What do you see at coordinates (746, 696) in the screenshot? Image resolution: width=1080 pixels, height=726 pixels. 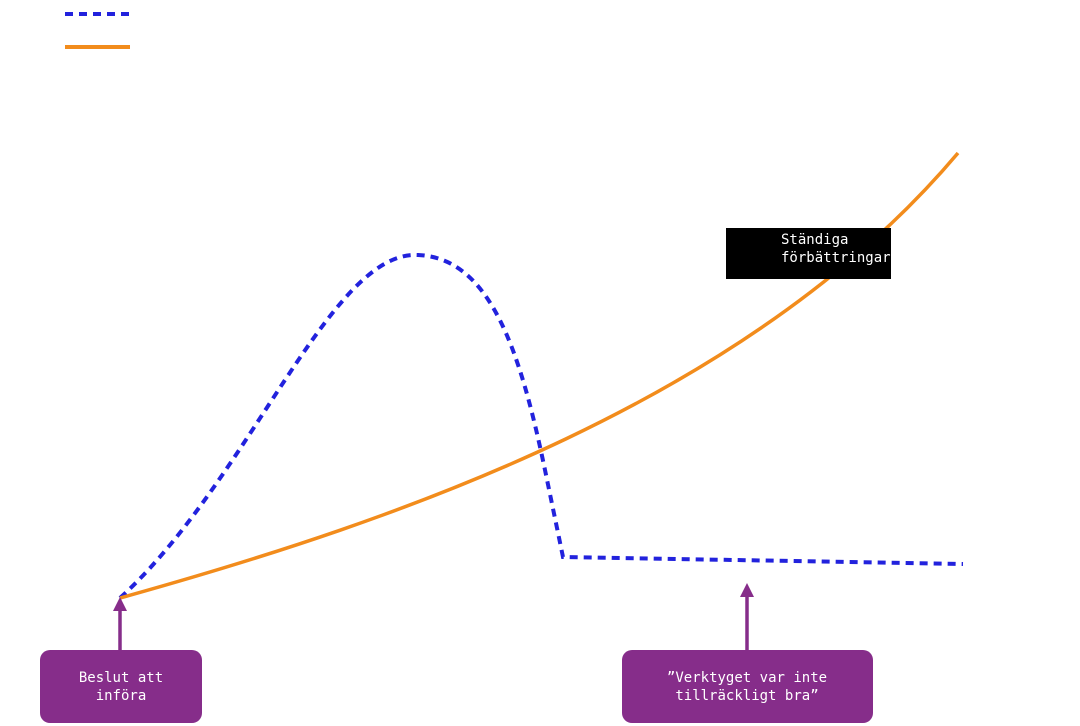 I see `callout-text: tillräckligt bra”` at bounding box center [746, 696].